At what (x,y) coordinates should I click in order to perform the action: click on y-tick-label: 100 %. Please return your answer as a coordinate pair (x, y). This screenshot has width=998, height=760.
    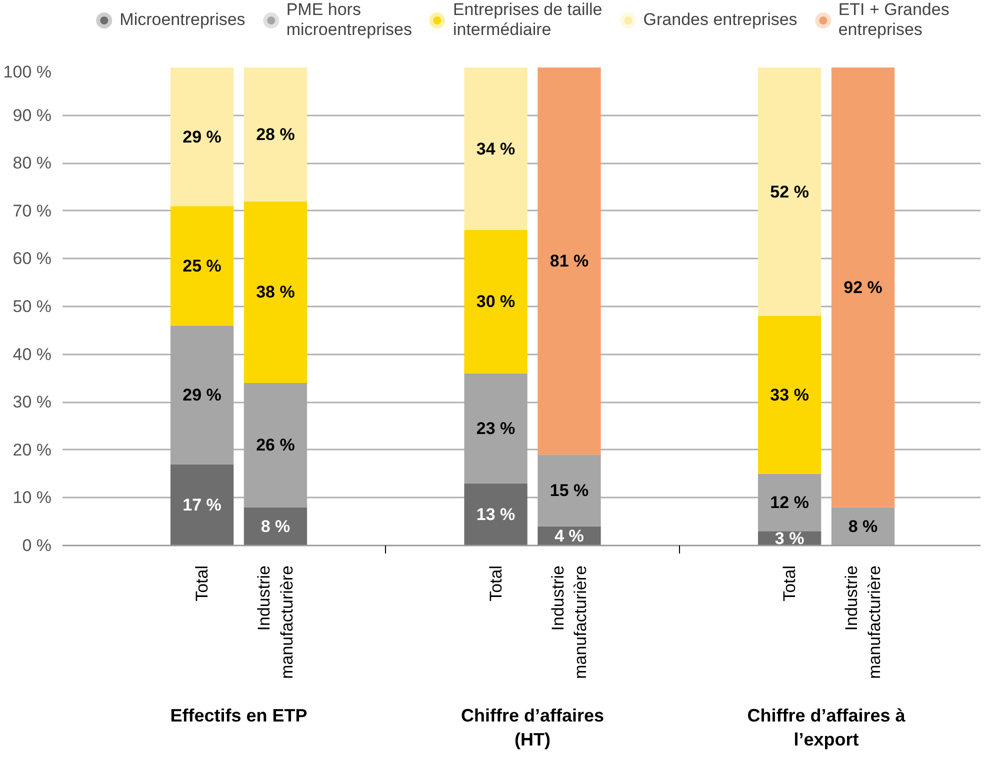
    Looking at the image, I should click on (27, 72).